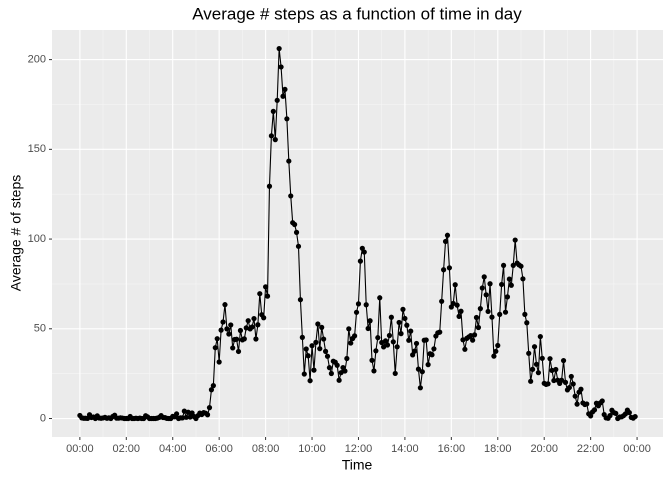 This screenshot has height=485, width=672. What do you see at coordinates (127, 449) in the screenshot?
I see `x-tick-label: 02:00` at bounding box center [127, 449].